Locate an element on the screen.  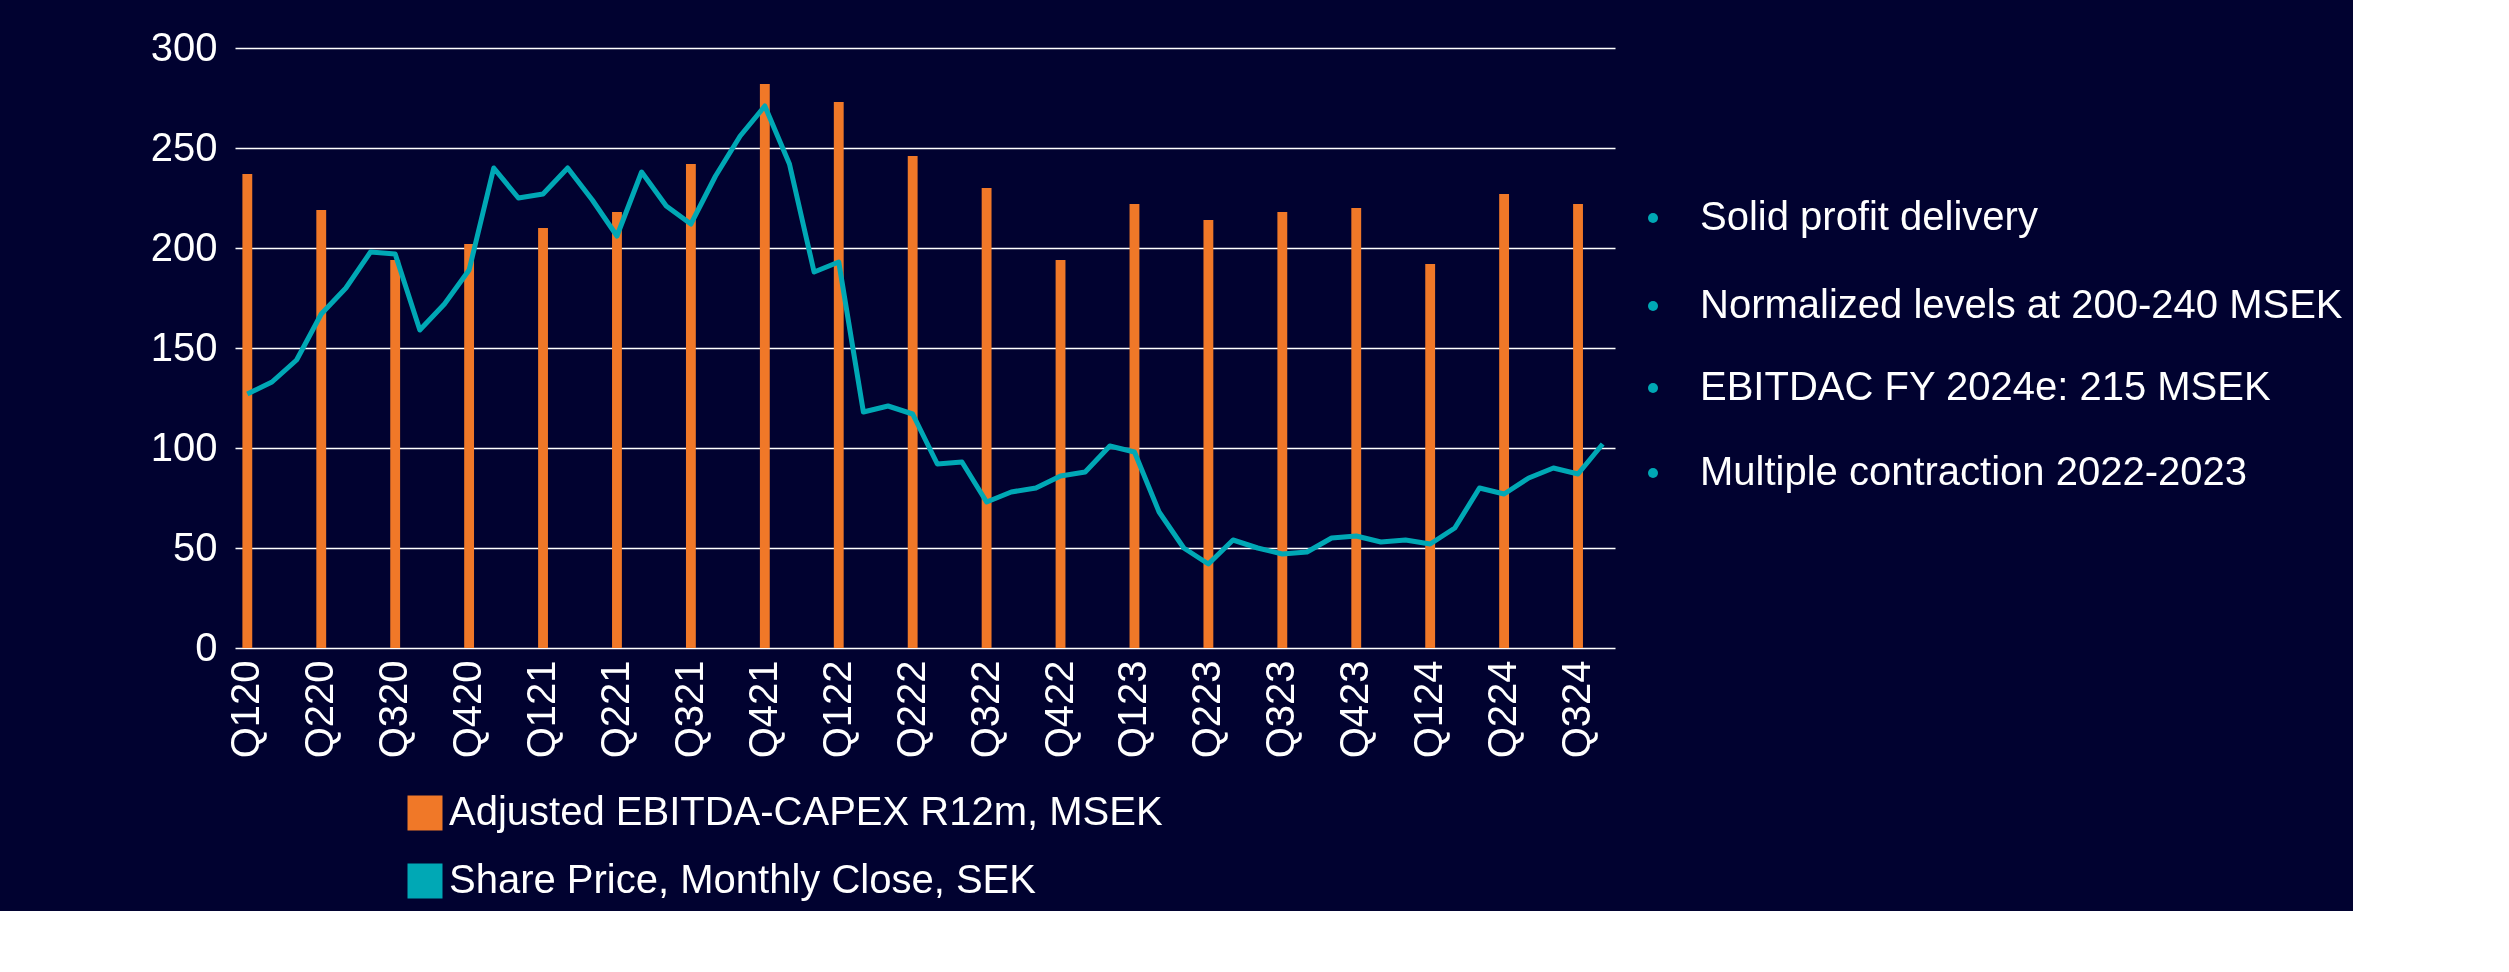
x-tick-label: Q124 is located at coordinates (1428, 709).